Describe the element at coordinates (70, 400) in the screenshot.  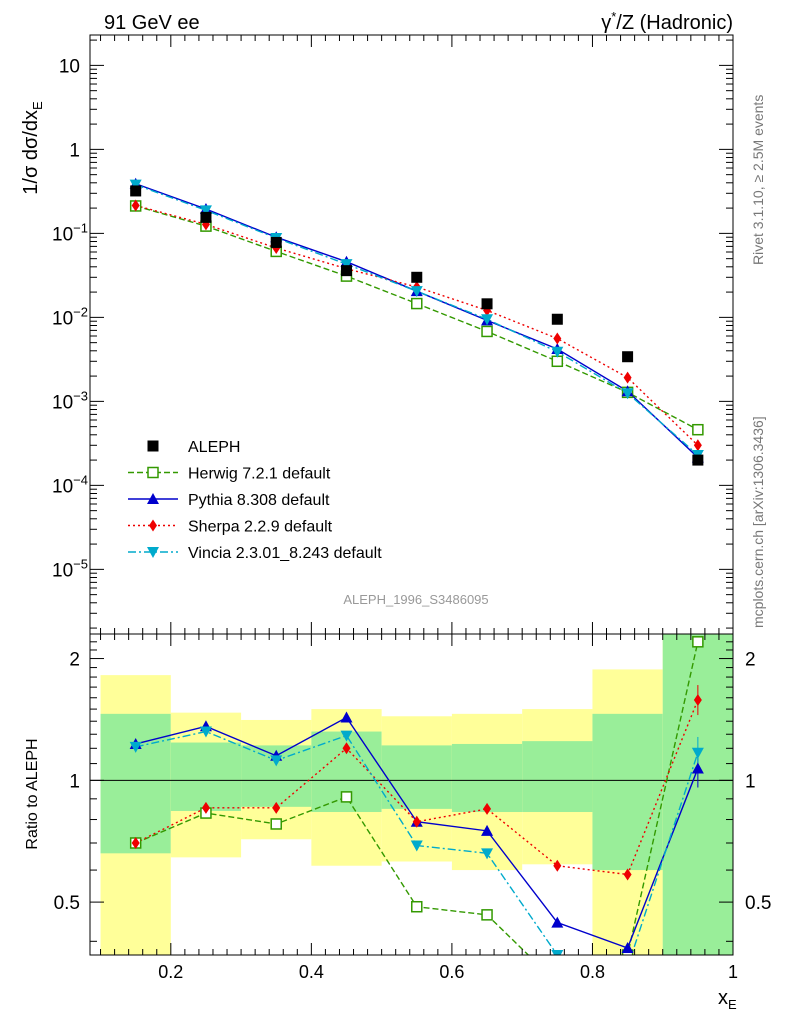
I see `top-y-tick-label-4: 10⁻³` at that location.